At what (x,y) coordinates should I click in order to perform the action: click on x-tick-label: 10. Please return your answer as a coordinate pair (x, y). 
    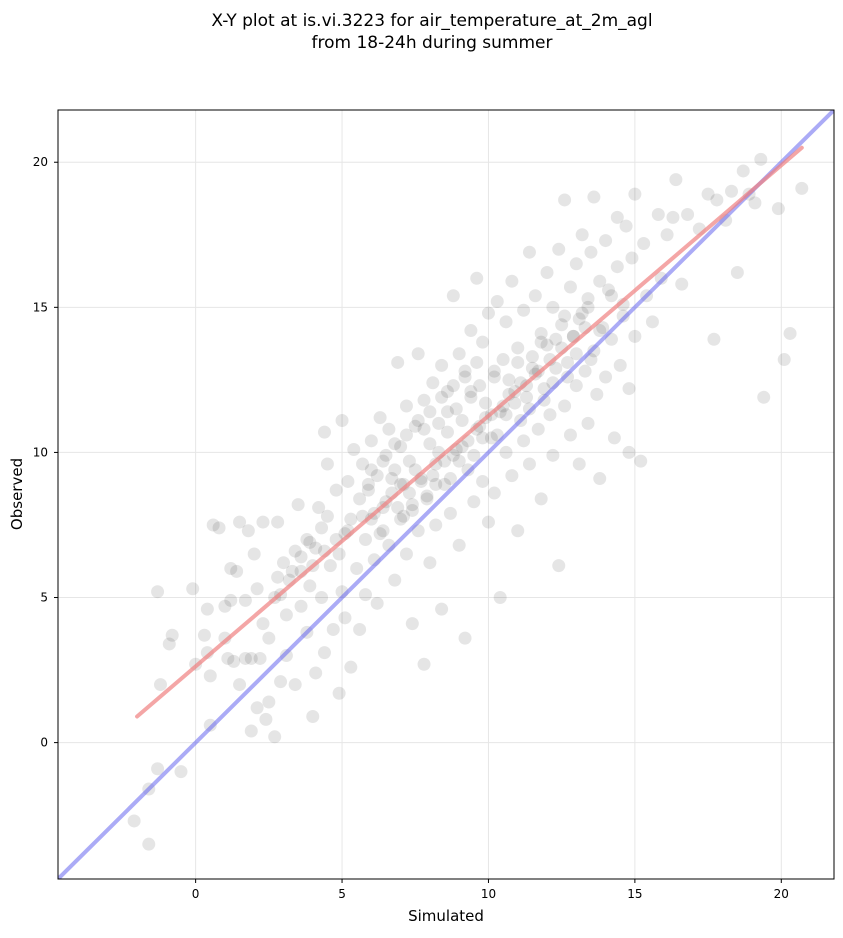
    Looking at the image, I should click on (488, 894).